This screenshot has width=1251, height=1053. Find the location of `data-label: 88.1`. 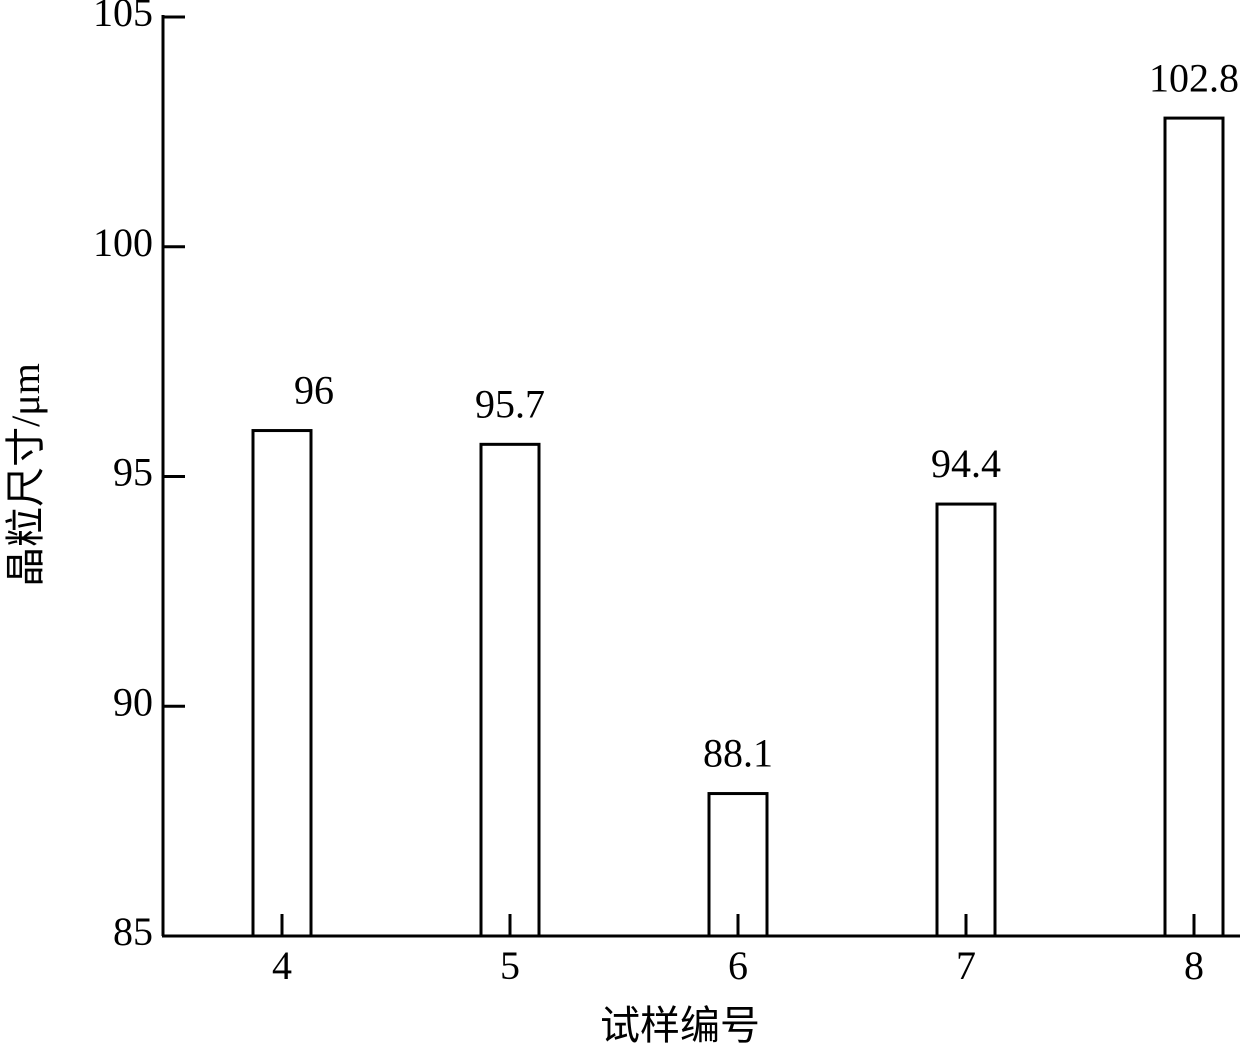

data-label: 88.1 is located at coordinates (738, 753).